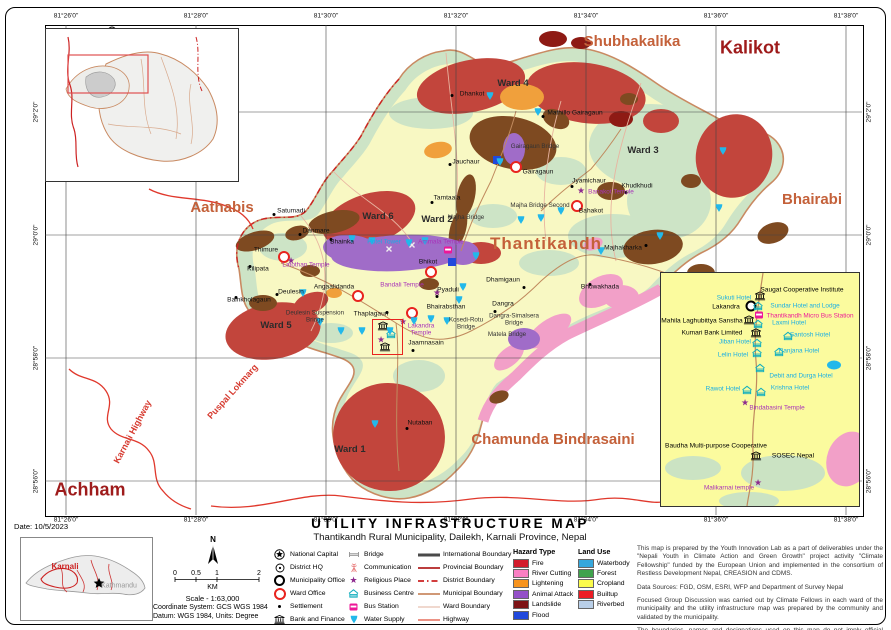  Describe the element at coordinates (206, 616) in the screenshot. I see `crs-line2: Datum: WGS 1984, Units: Degree` at that location.